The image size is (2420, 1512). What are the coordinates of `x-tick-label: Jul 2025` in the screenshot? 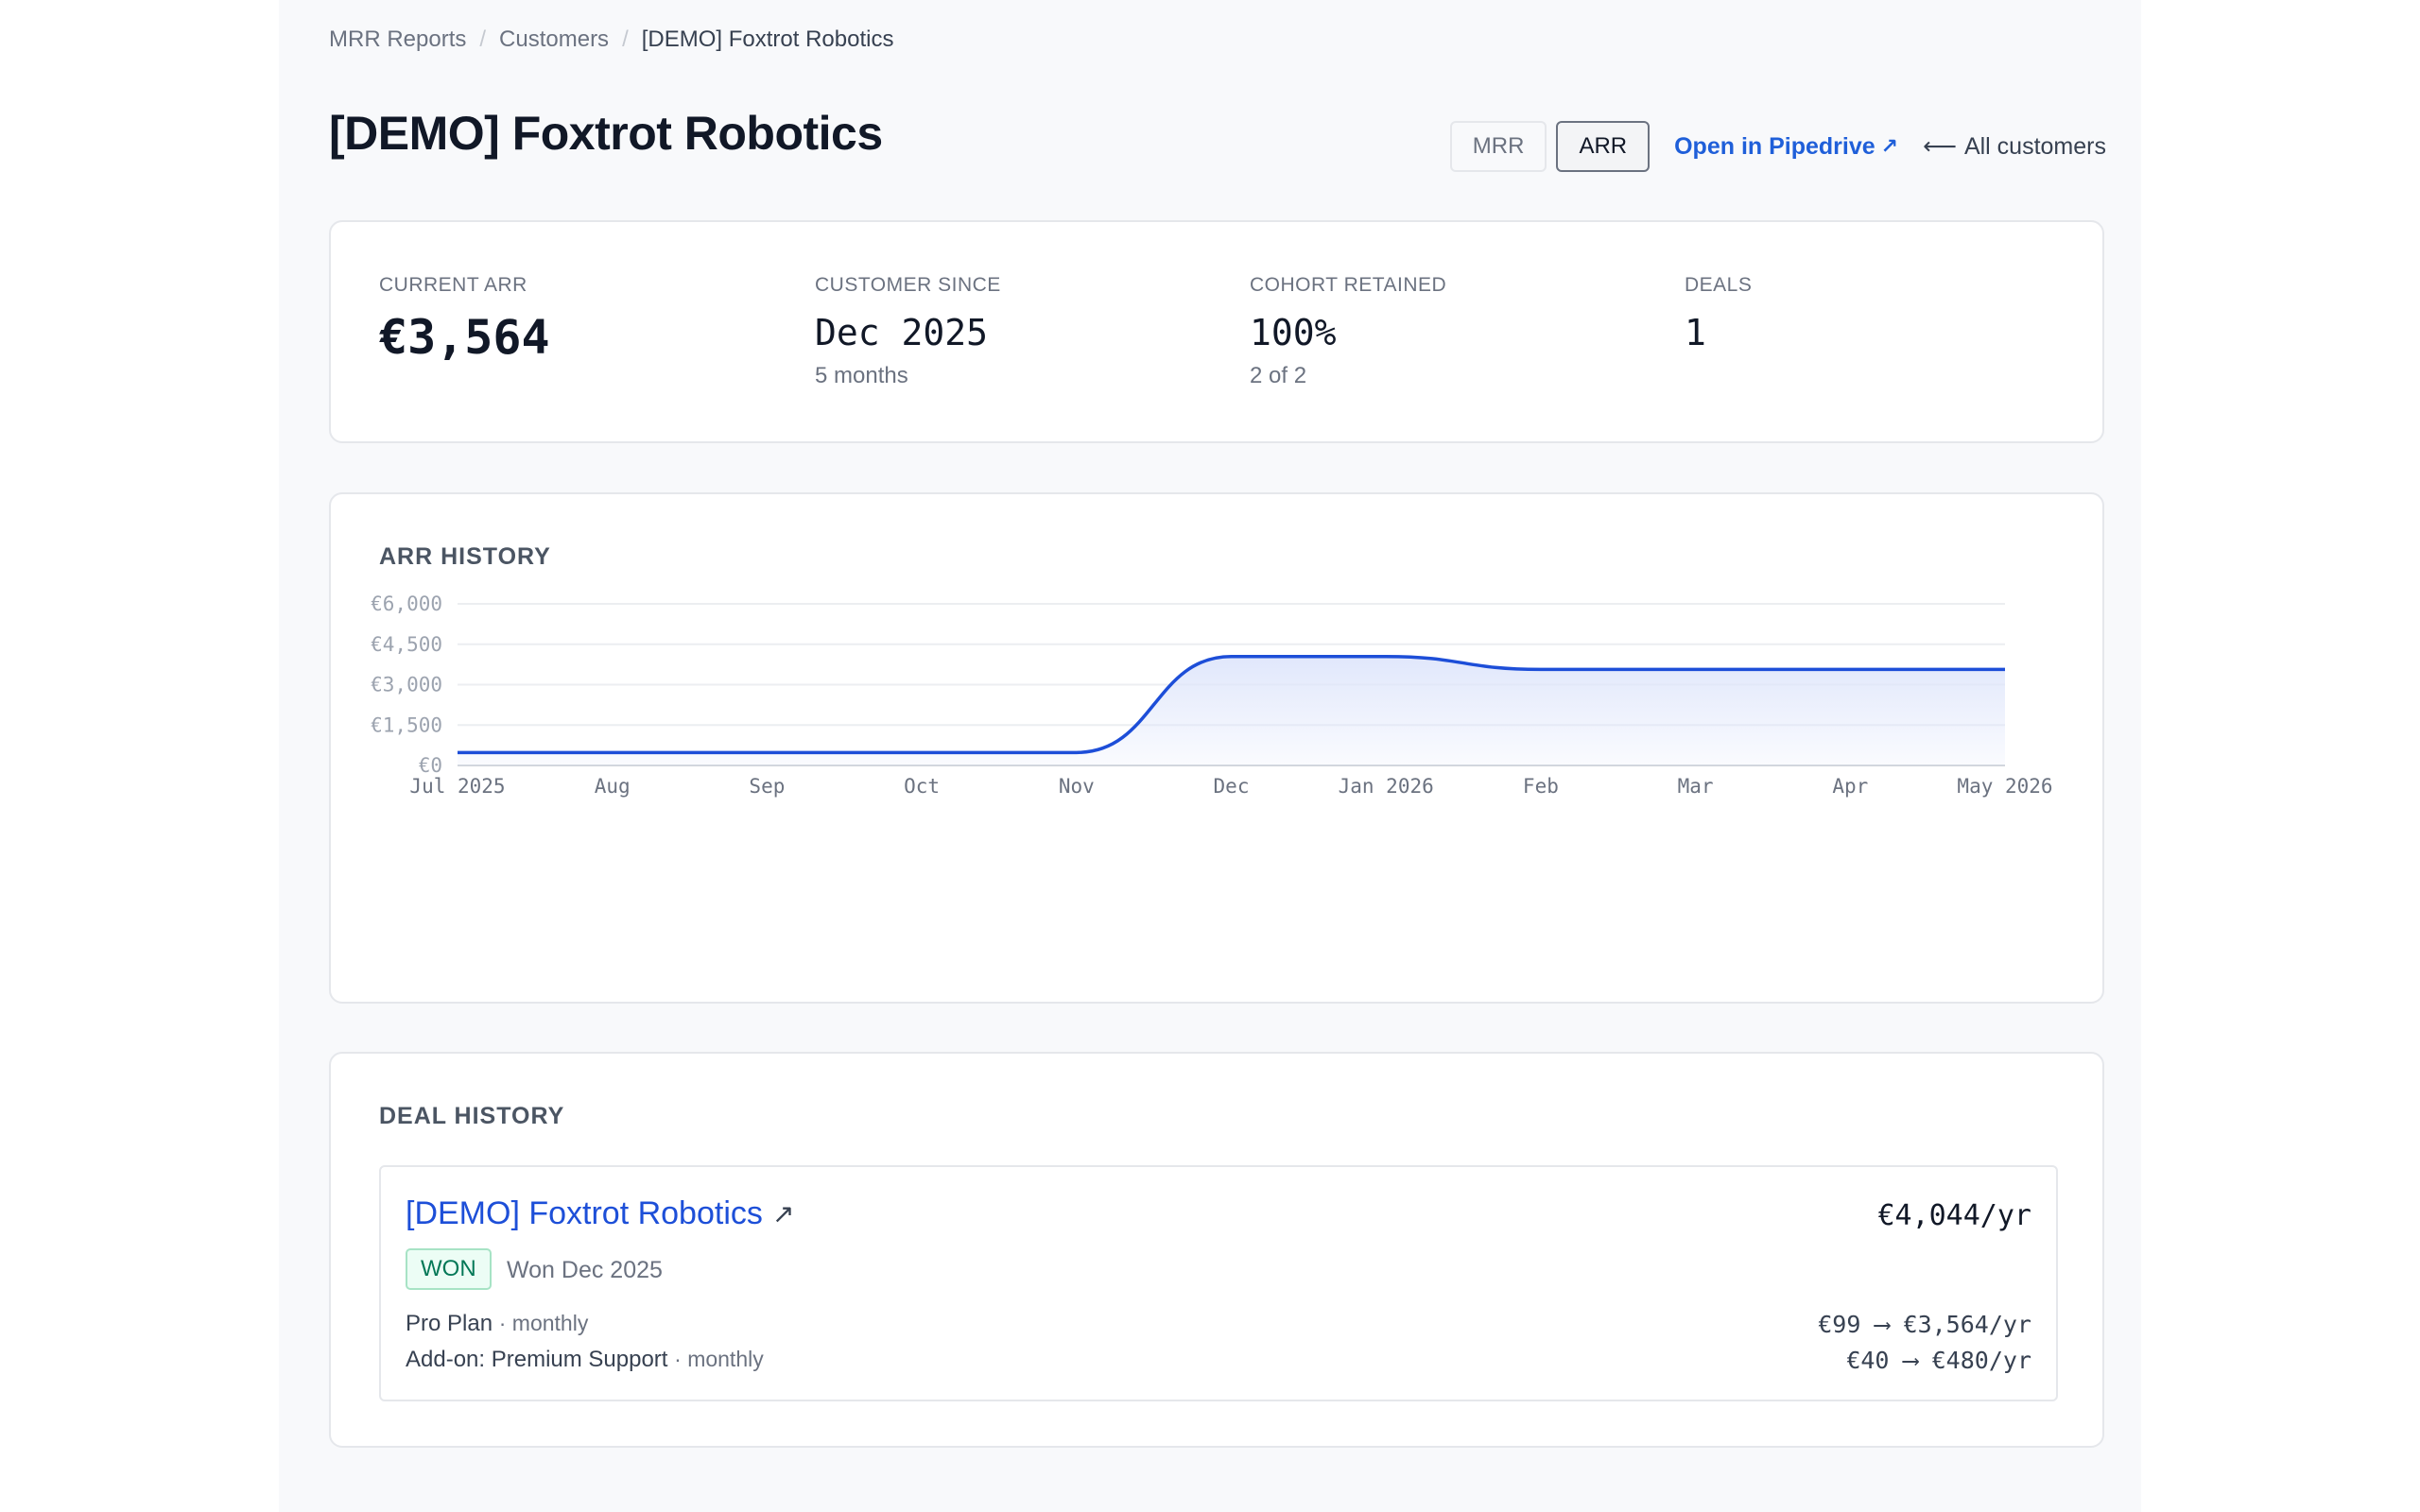 It's located at (457, 786).